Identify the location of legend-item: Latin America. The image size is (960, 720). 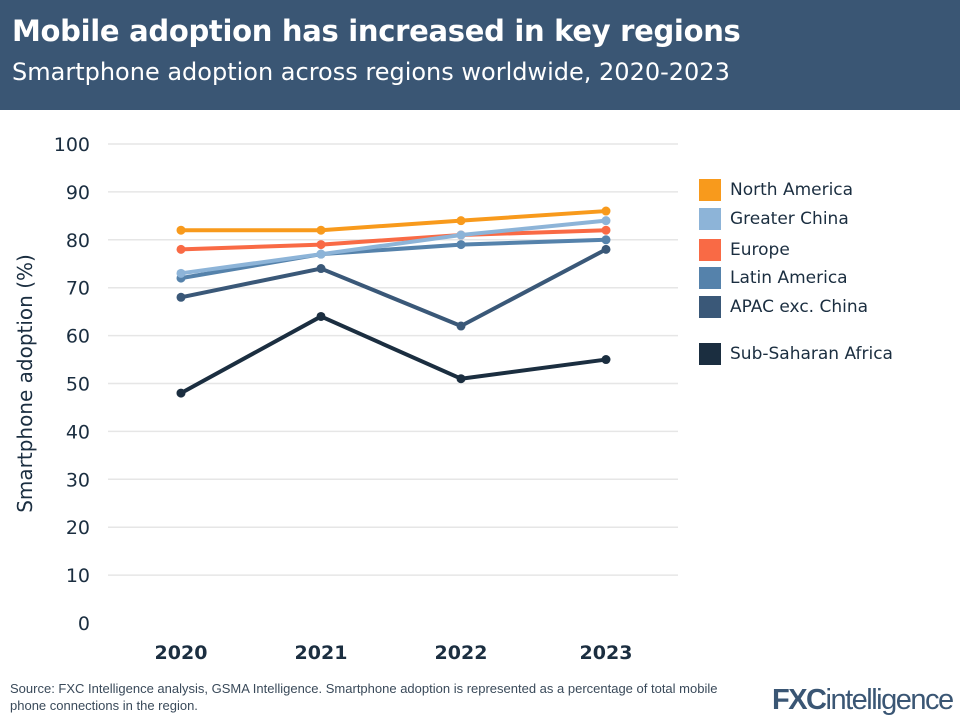
(773, 278).